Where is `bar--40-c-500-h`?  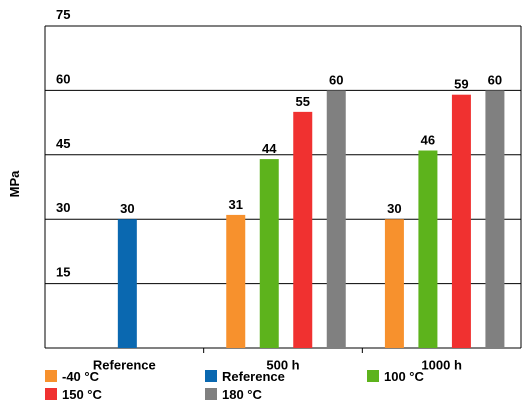 bar--40-c-500-h is located at coordinates (236, 281).